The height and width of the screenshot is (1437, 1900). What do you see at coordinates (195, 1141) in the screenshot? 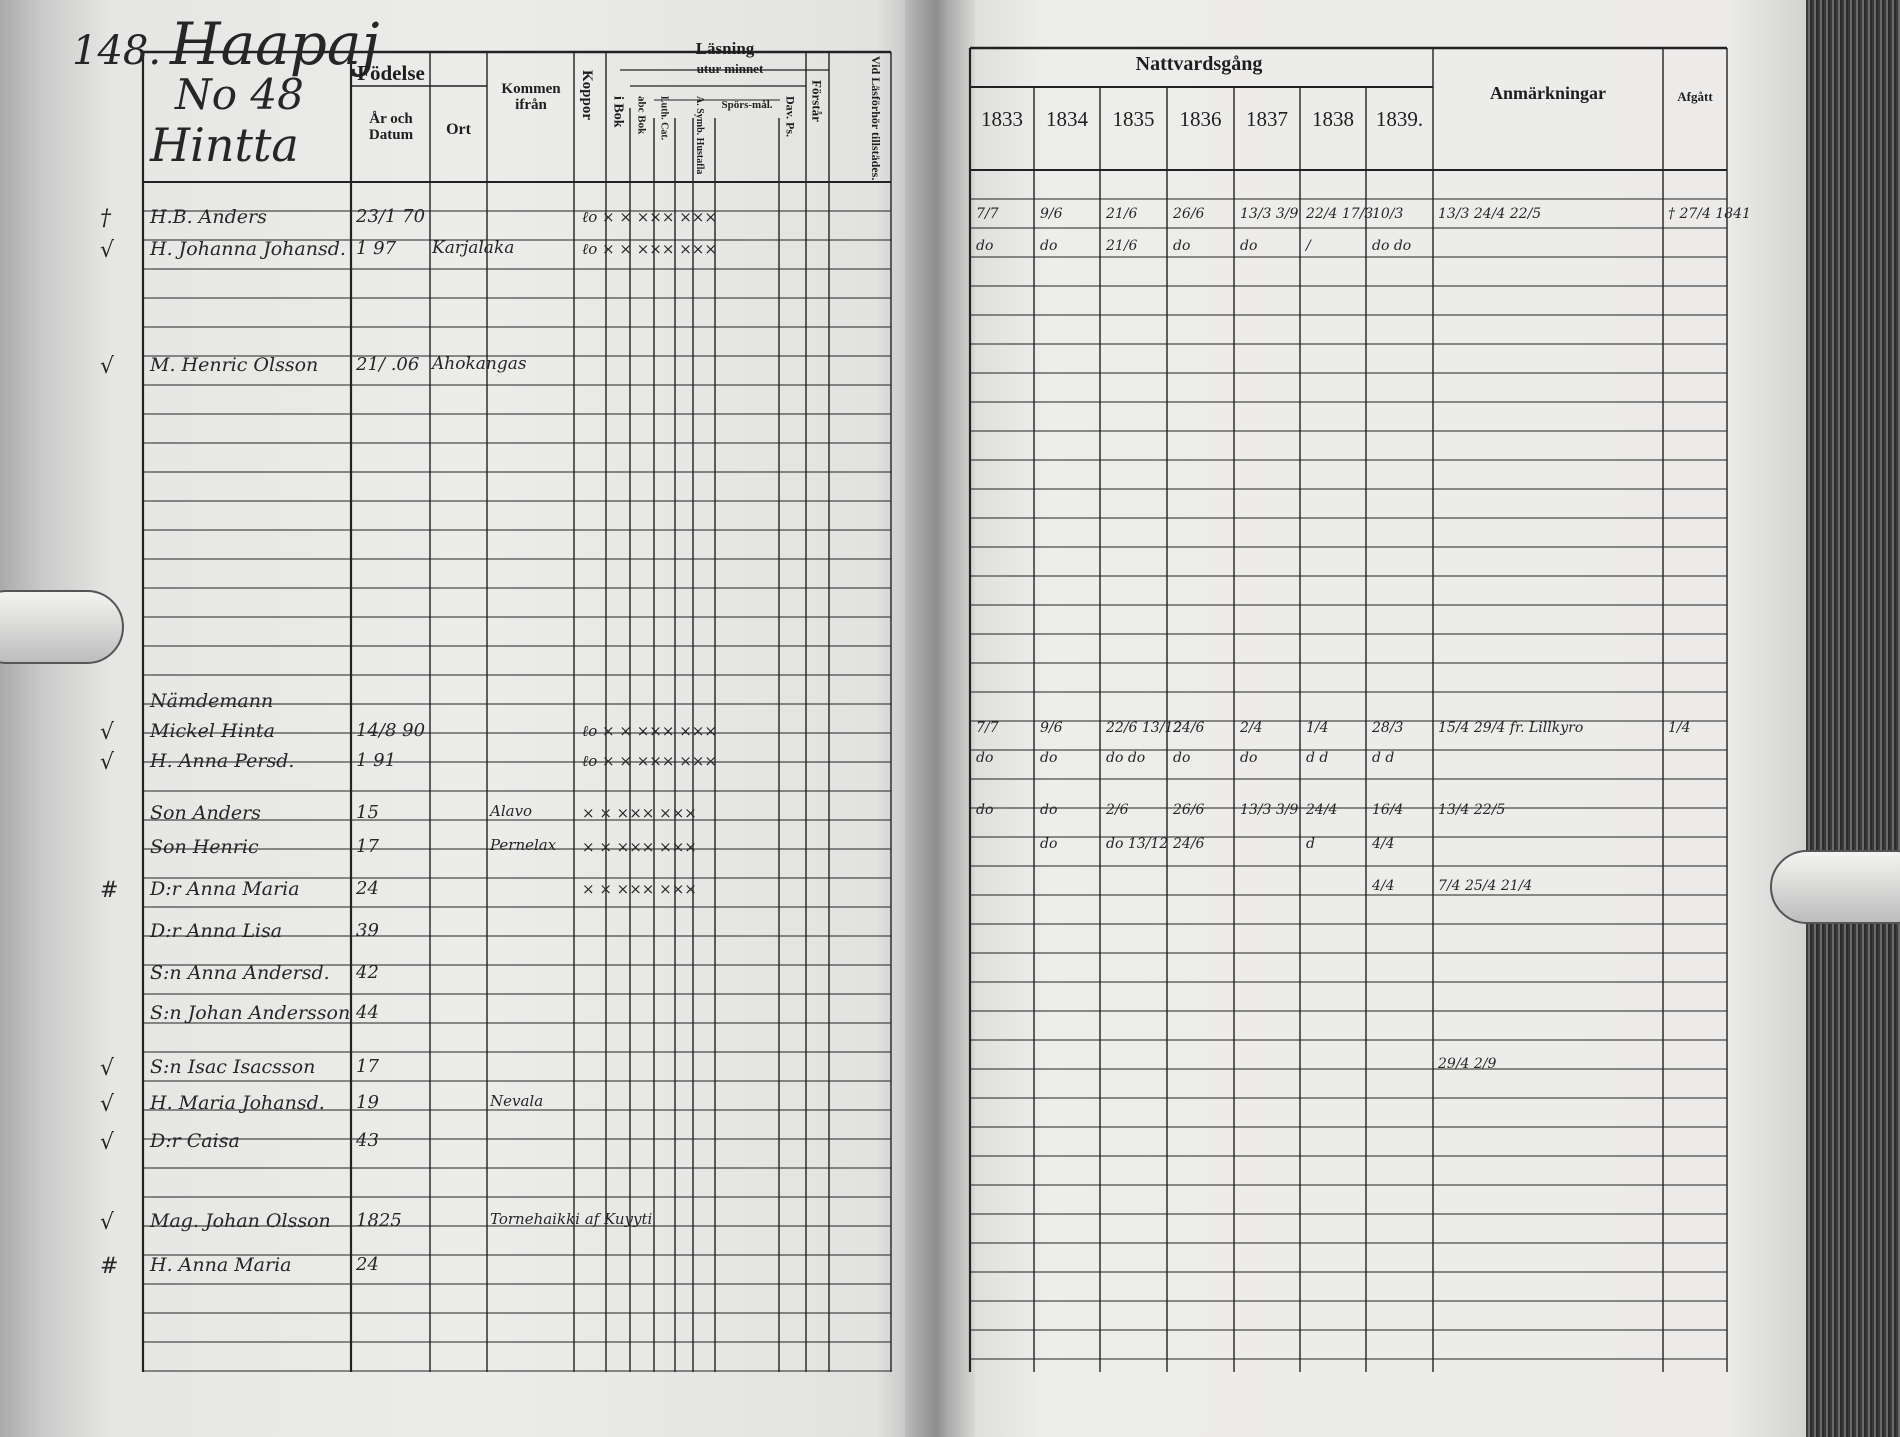
I see `entry-name: D:r Caisa` at bounding box center [195, 1141].